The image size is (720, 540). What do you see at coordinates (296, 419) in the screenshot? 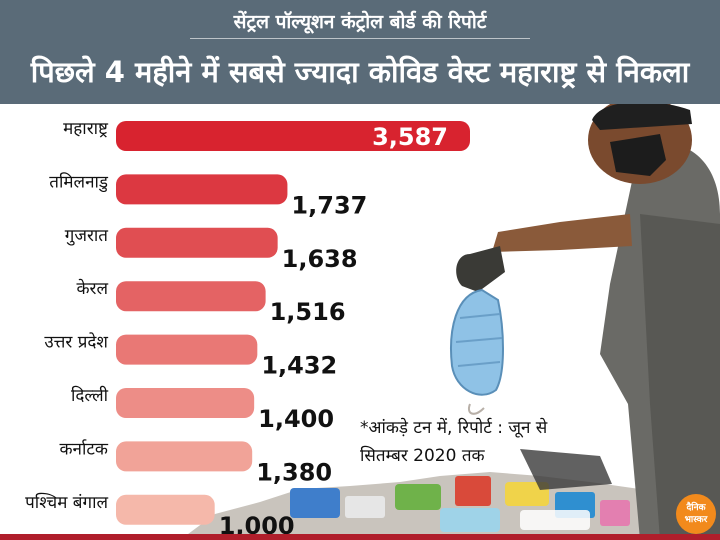
I see `value-label: 1,400` at bounding box center [296, 419].